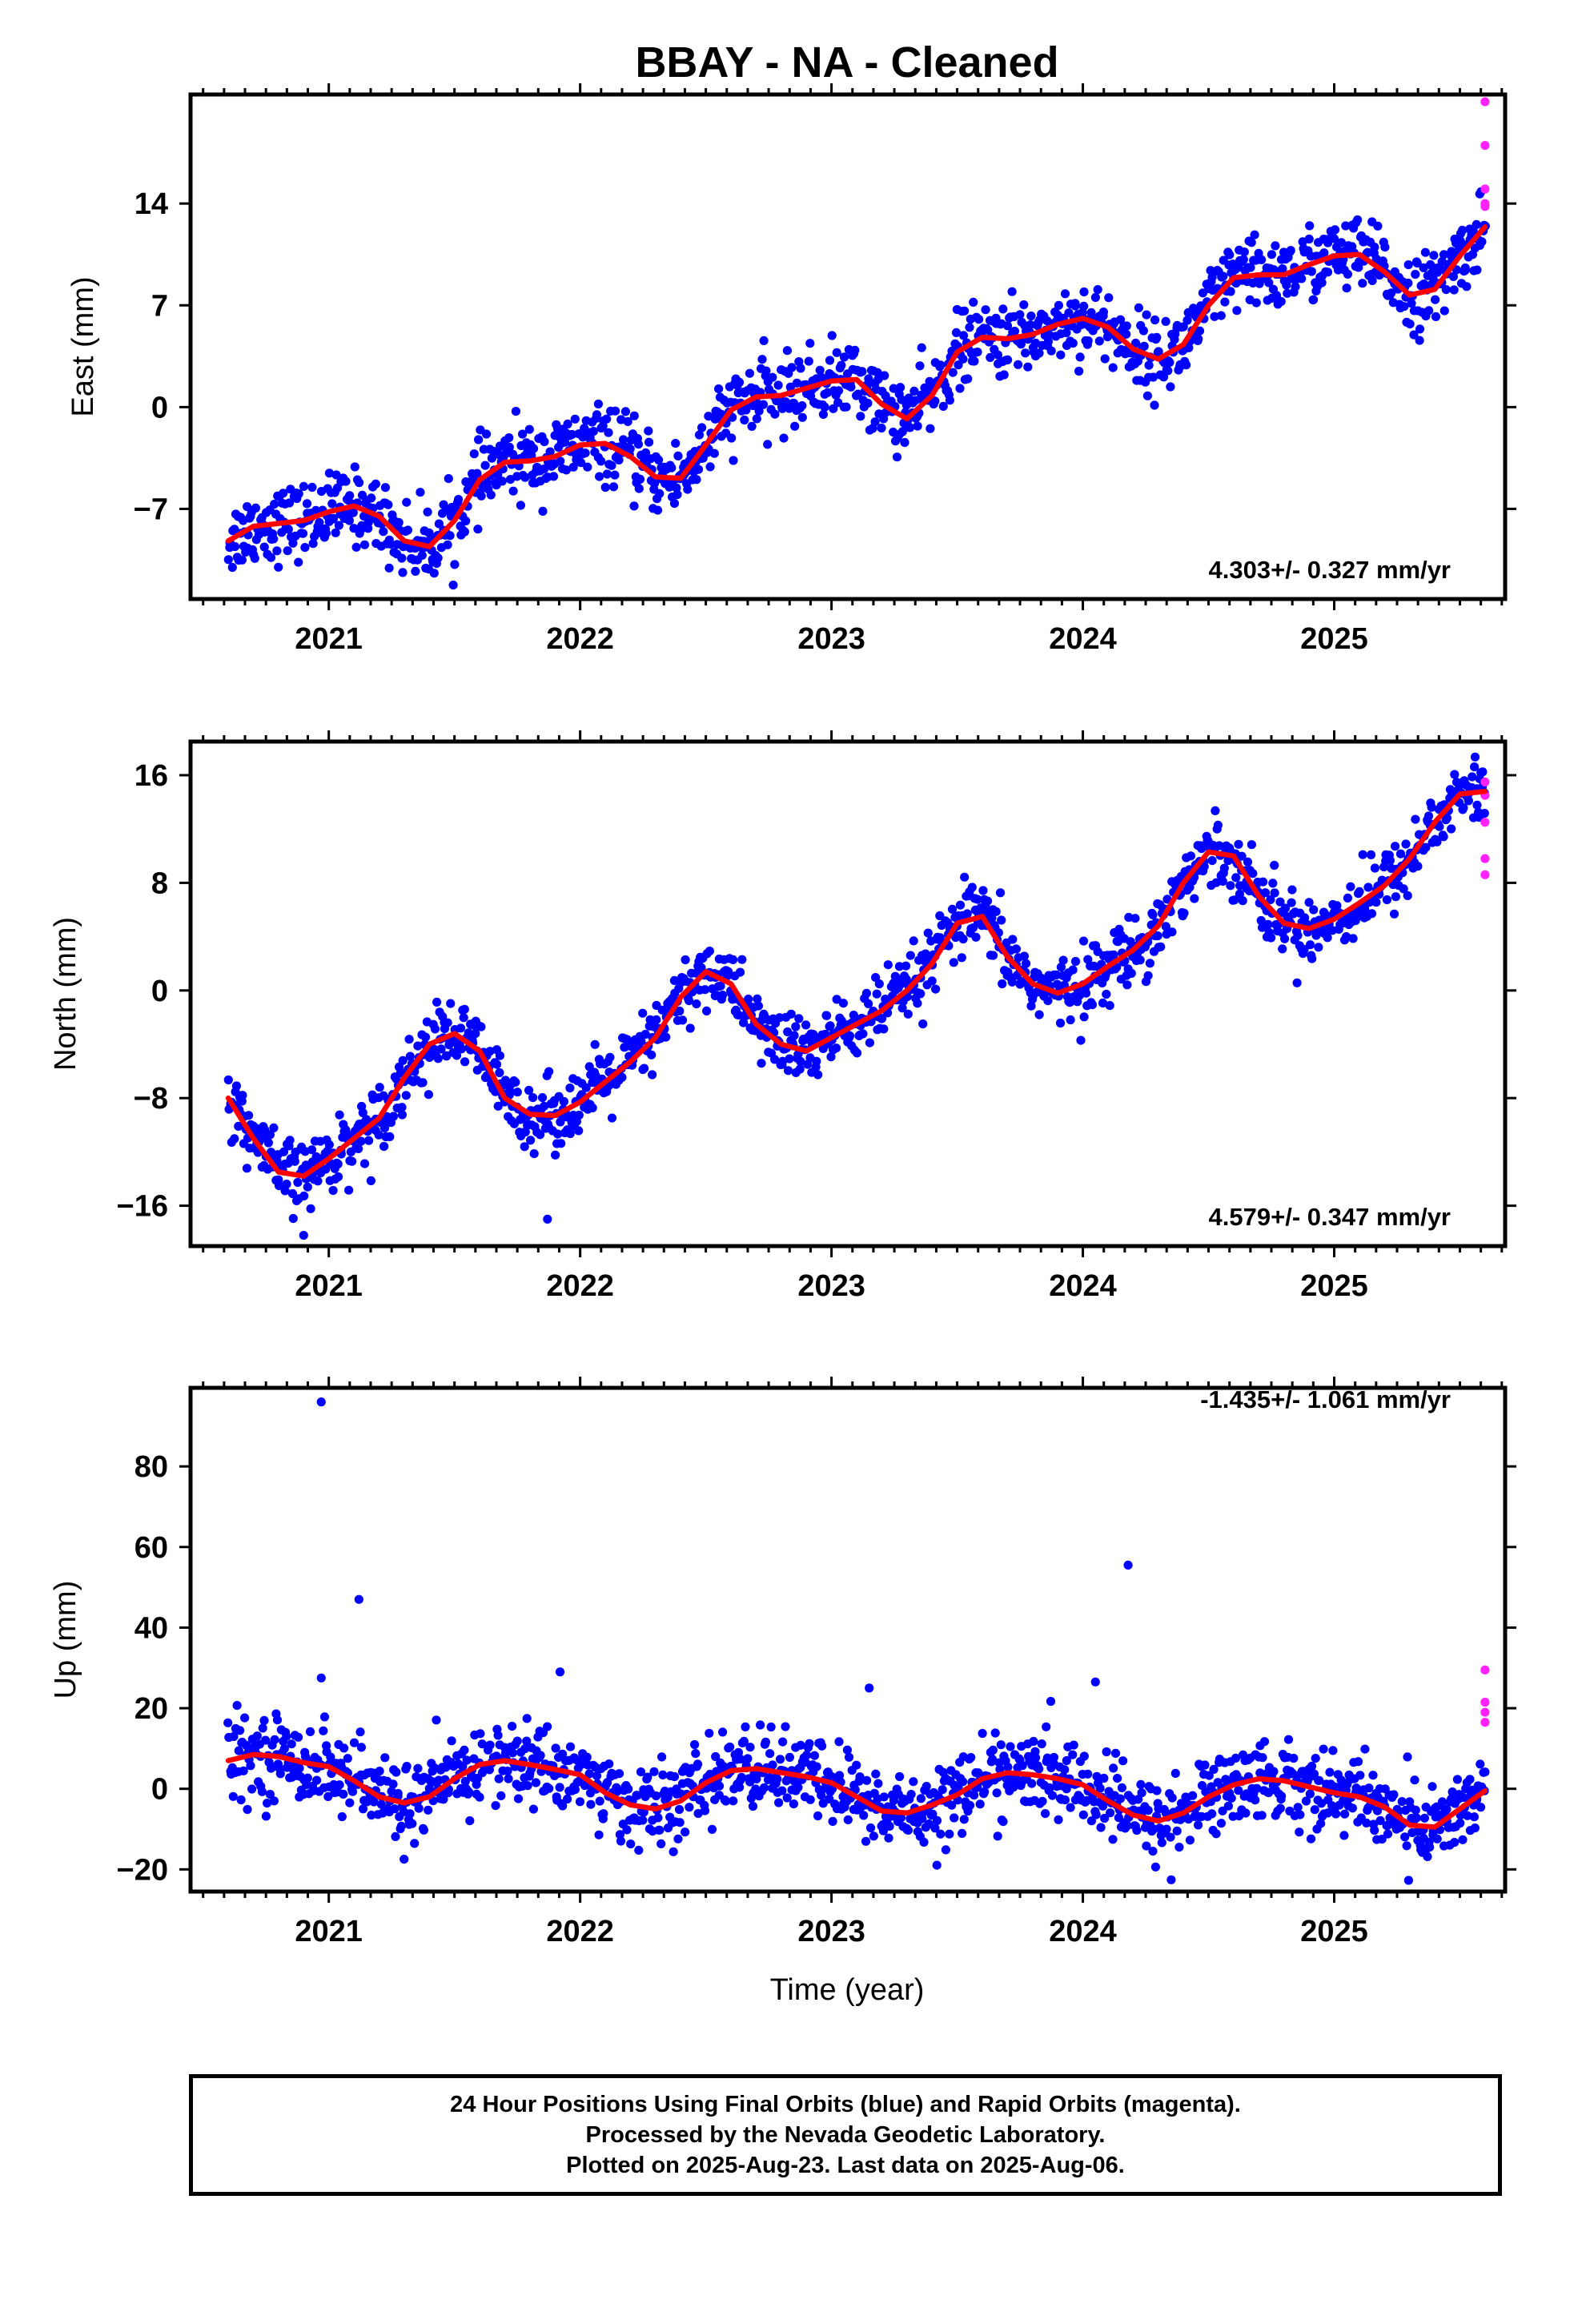 The width and height of the screenshot is (1582, 2324). Describe the element at coordinates (151, 510) in the screenshot. I see `y-tick-label: −7` at that location.